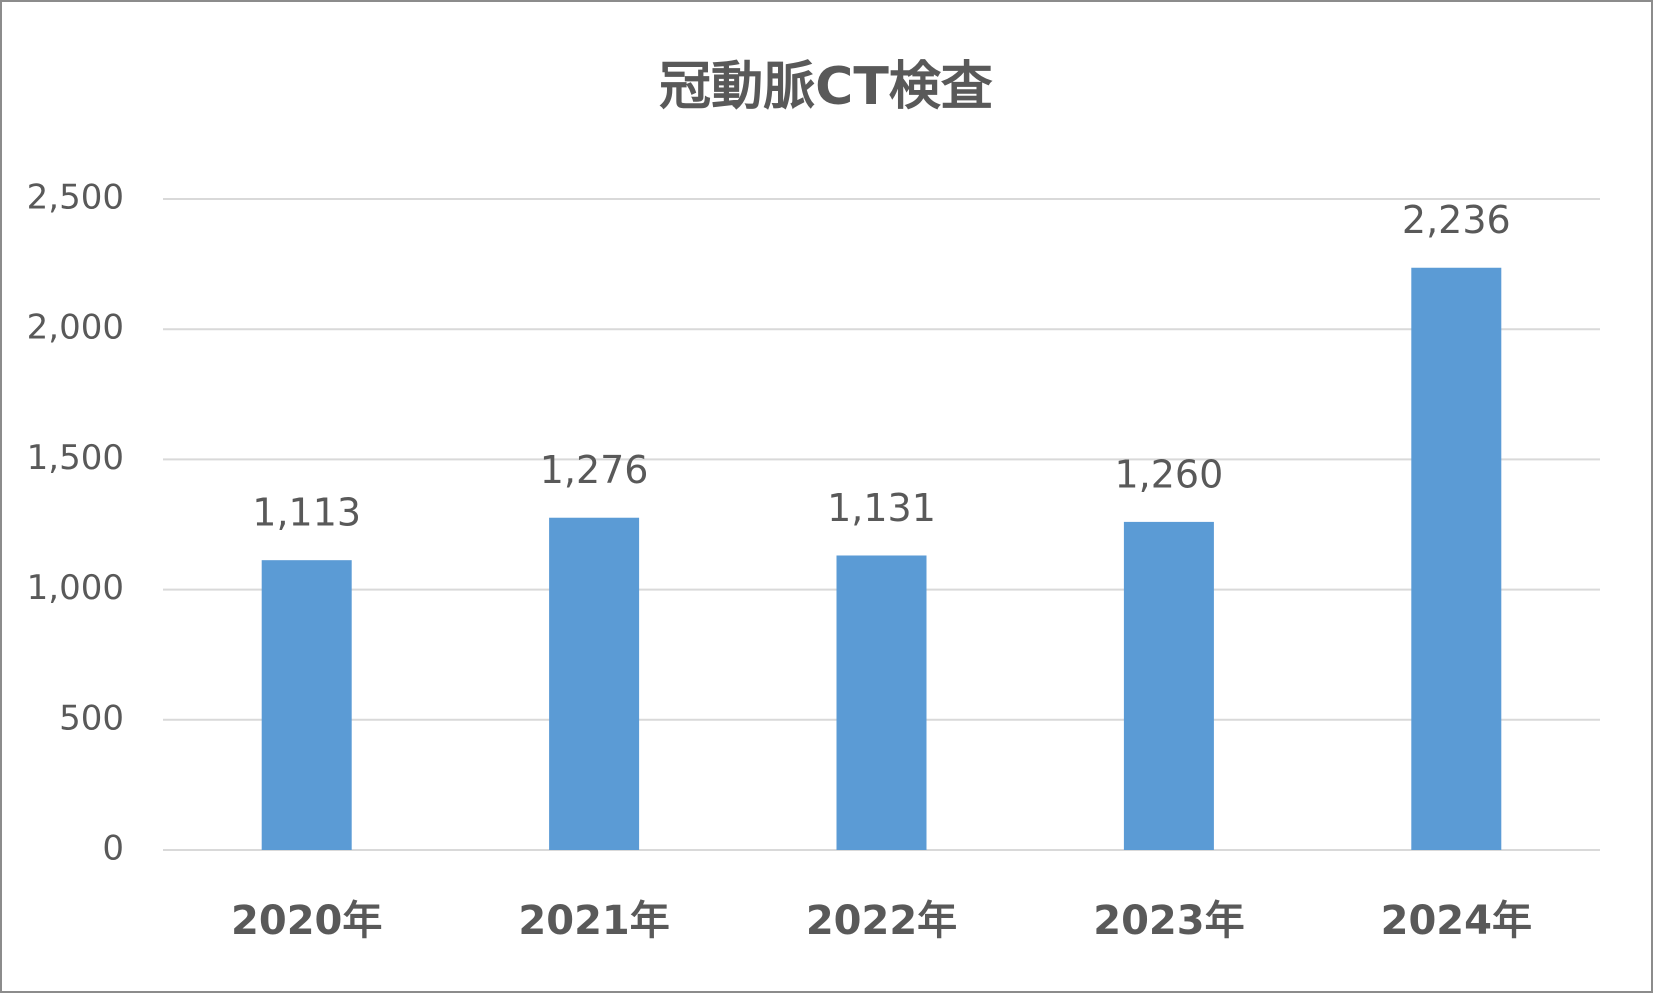  I want to click on y-tick-label: 0, so click(113, 849).